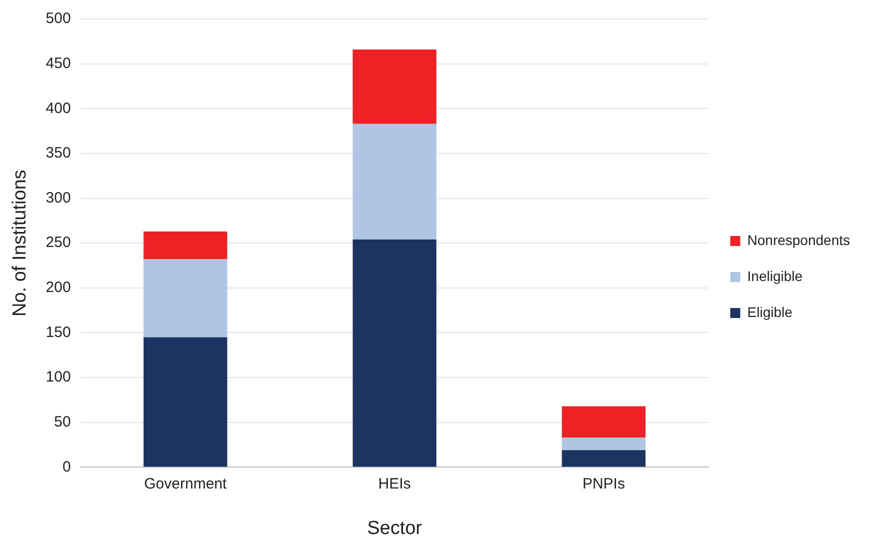 Image resolution: width=870 pixels, height=549 pixels. Describe the element at coordinates (62, 422) in the screenshot. I see `y-tick-label: 50` at that location.